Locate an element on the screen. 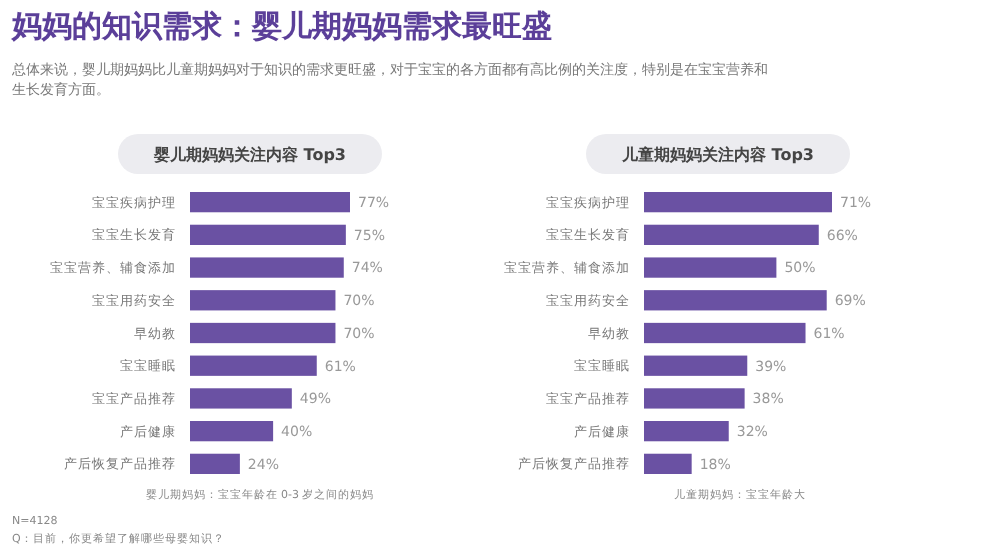 The width and height of the screenshot is (998, 552). chart-title: 儿童期妈妈关注内容 Top3 is located at coordinates (717, 153).